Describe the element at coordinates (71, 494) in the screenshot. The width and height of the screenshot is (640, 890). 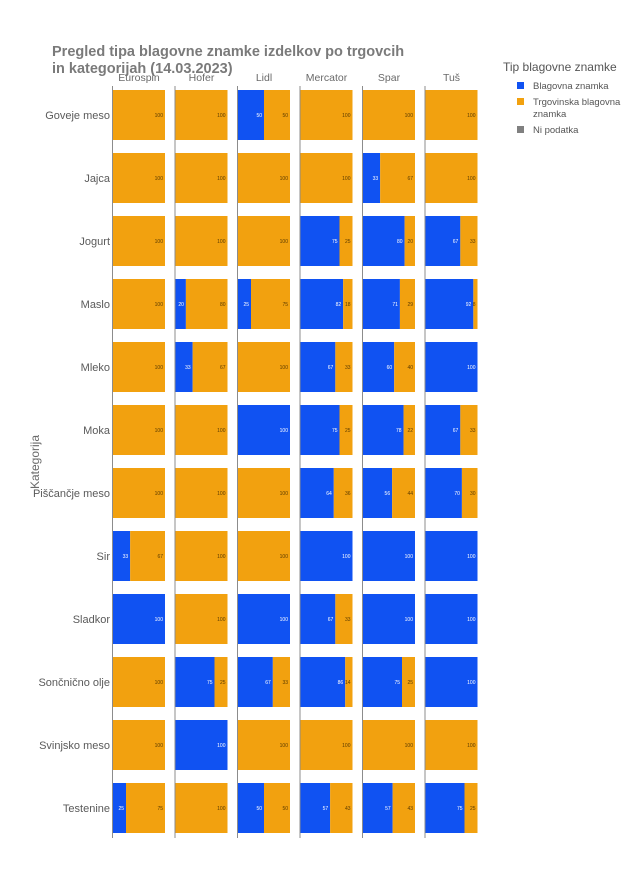
I see `category-label: Piščančje meso` at that location.